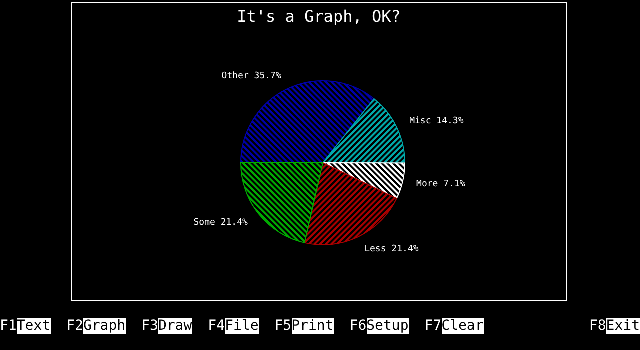  I want to click on text: Setup, so click(387, 326).